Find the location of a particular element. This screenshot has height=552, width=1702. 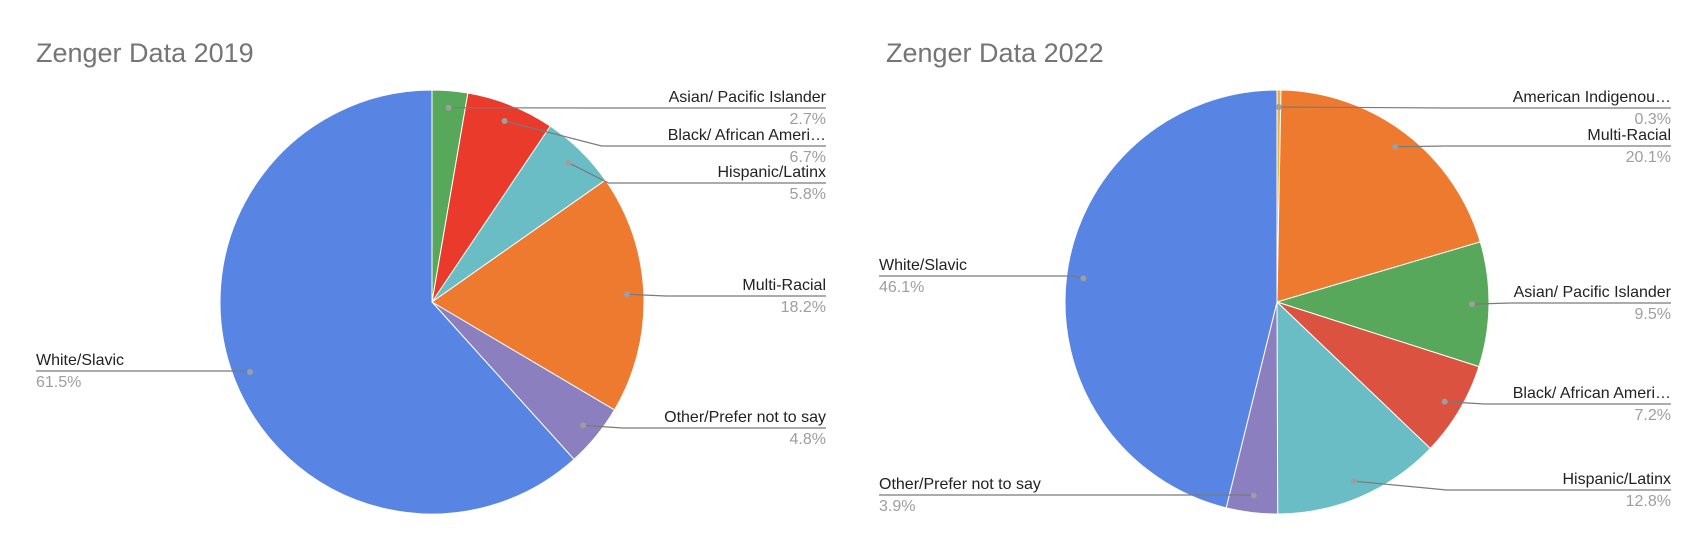

slice-value-label: 9.5% is located at coordinates (1653, 314).